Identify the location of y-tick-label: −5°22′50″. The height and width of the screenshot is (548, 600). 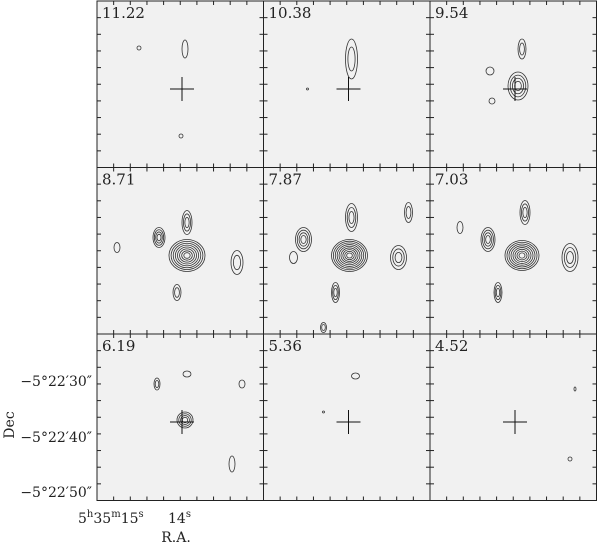
(56, 493).